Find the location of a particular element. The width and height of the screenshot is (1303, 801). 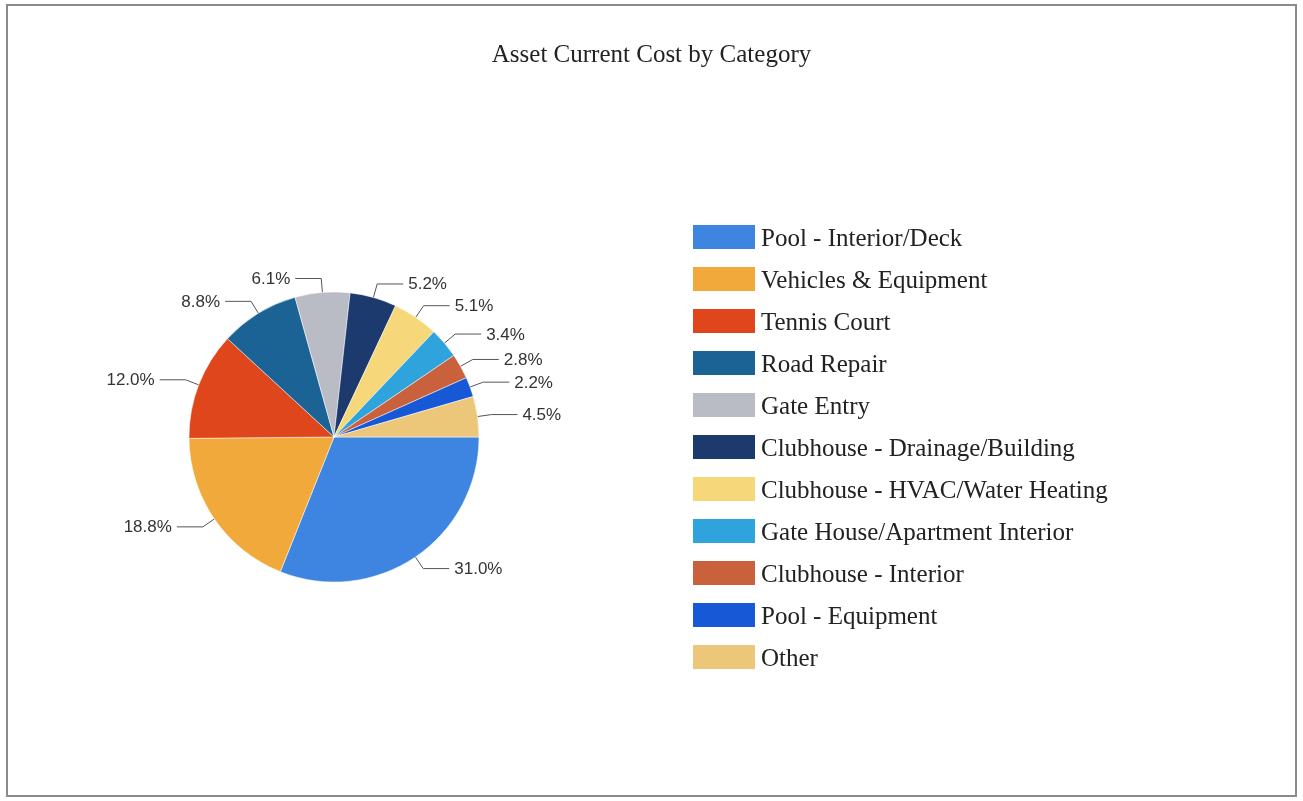

legend-label: Other is located at coordinates (790, 657).